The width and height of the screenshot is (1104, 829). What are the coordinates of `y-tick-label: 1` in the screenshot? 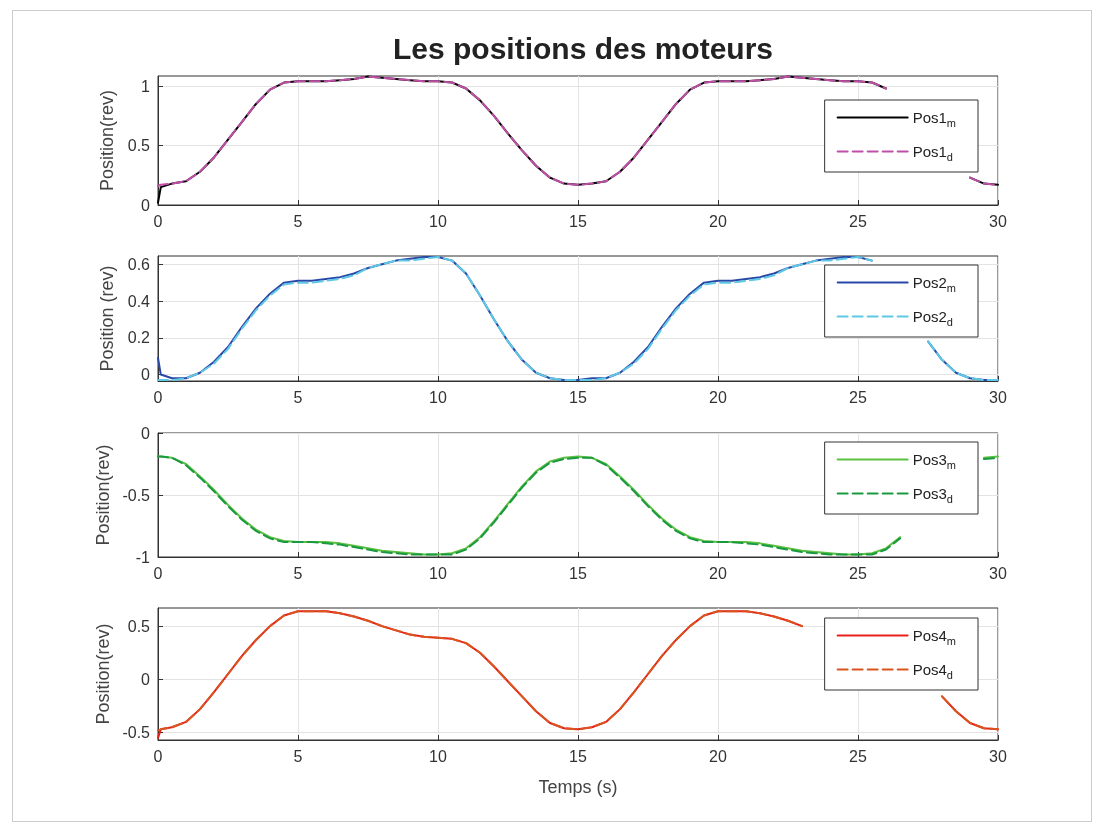 It's located at (146, 86).